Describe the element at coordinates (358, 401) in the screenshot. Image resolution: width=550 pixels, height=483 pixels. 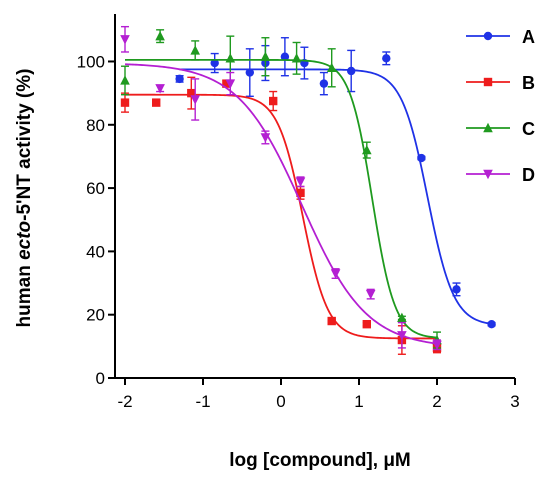
I see `x-tick-label: 1` at that location.